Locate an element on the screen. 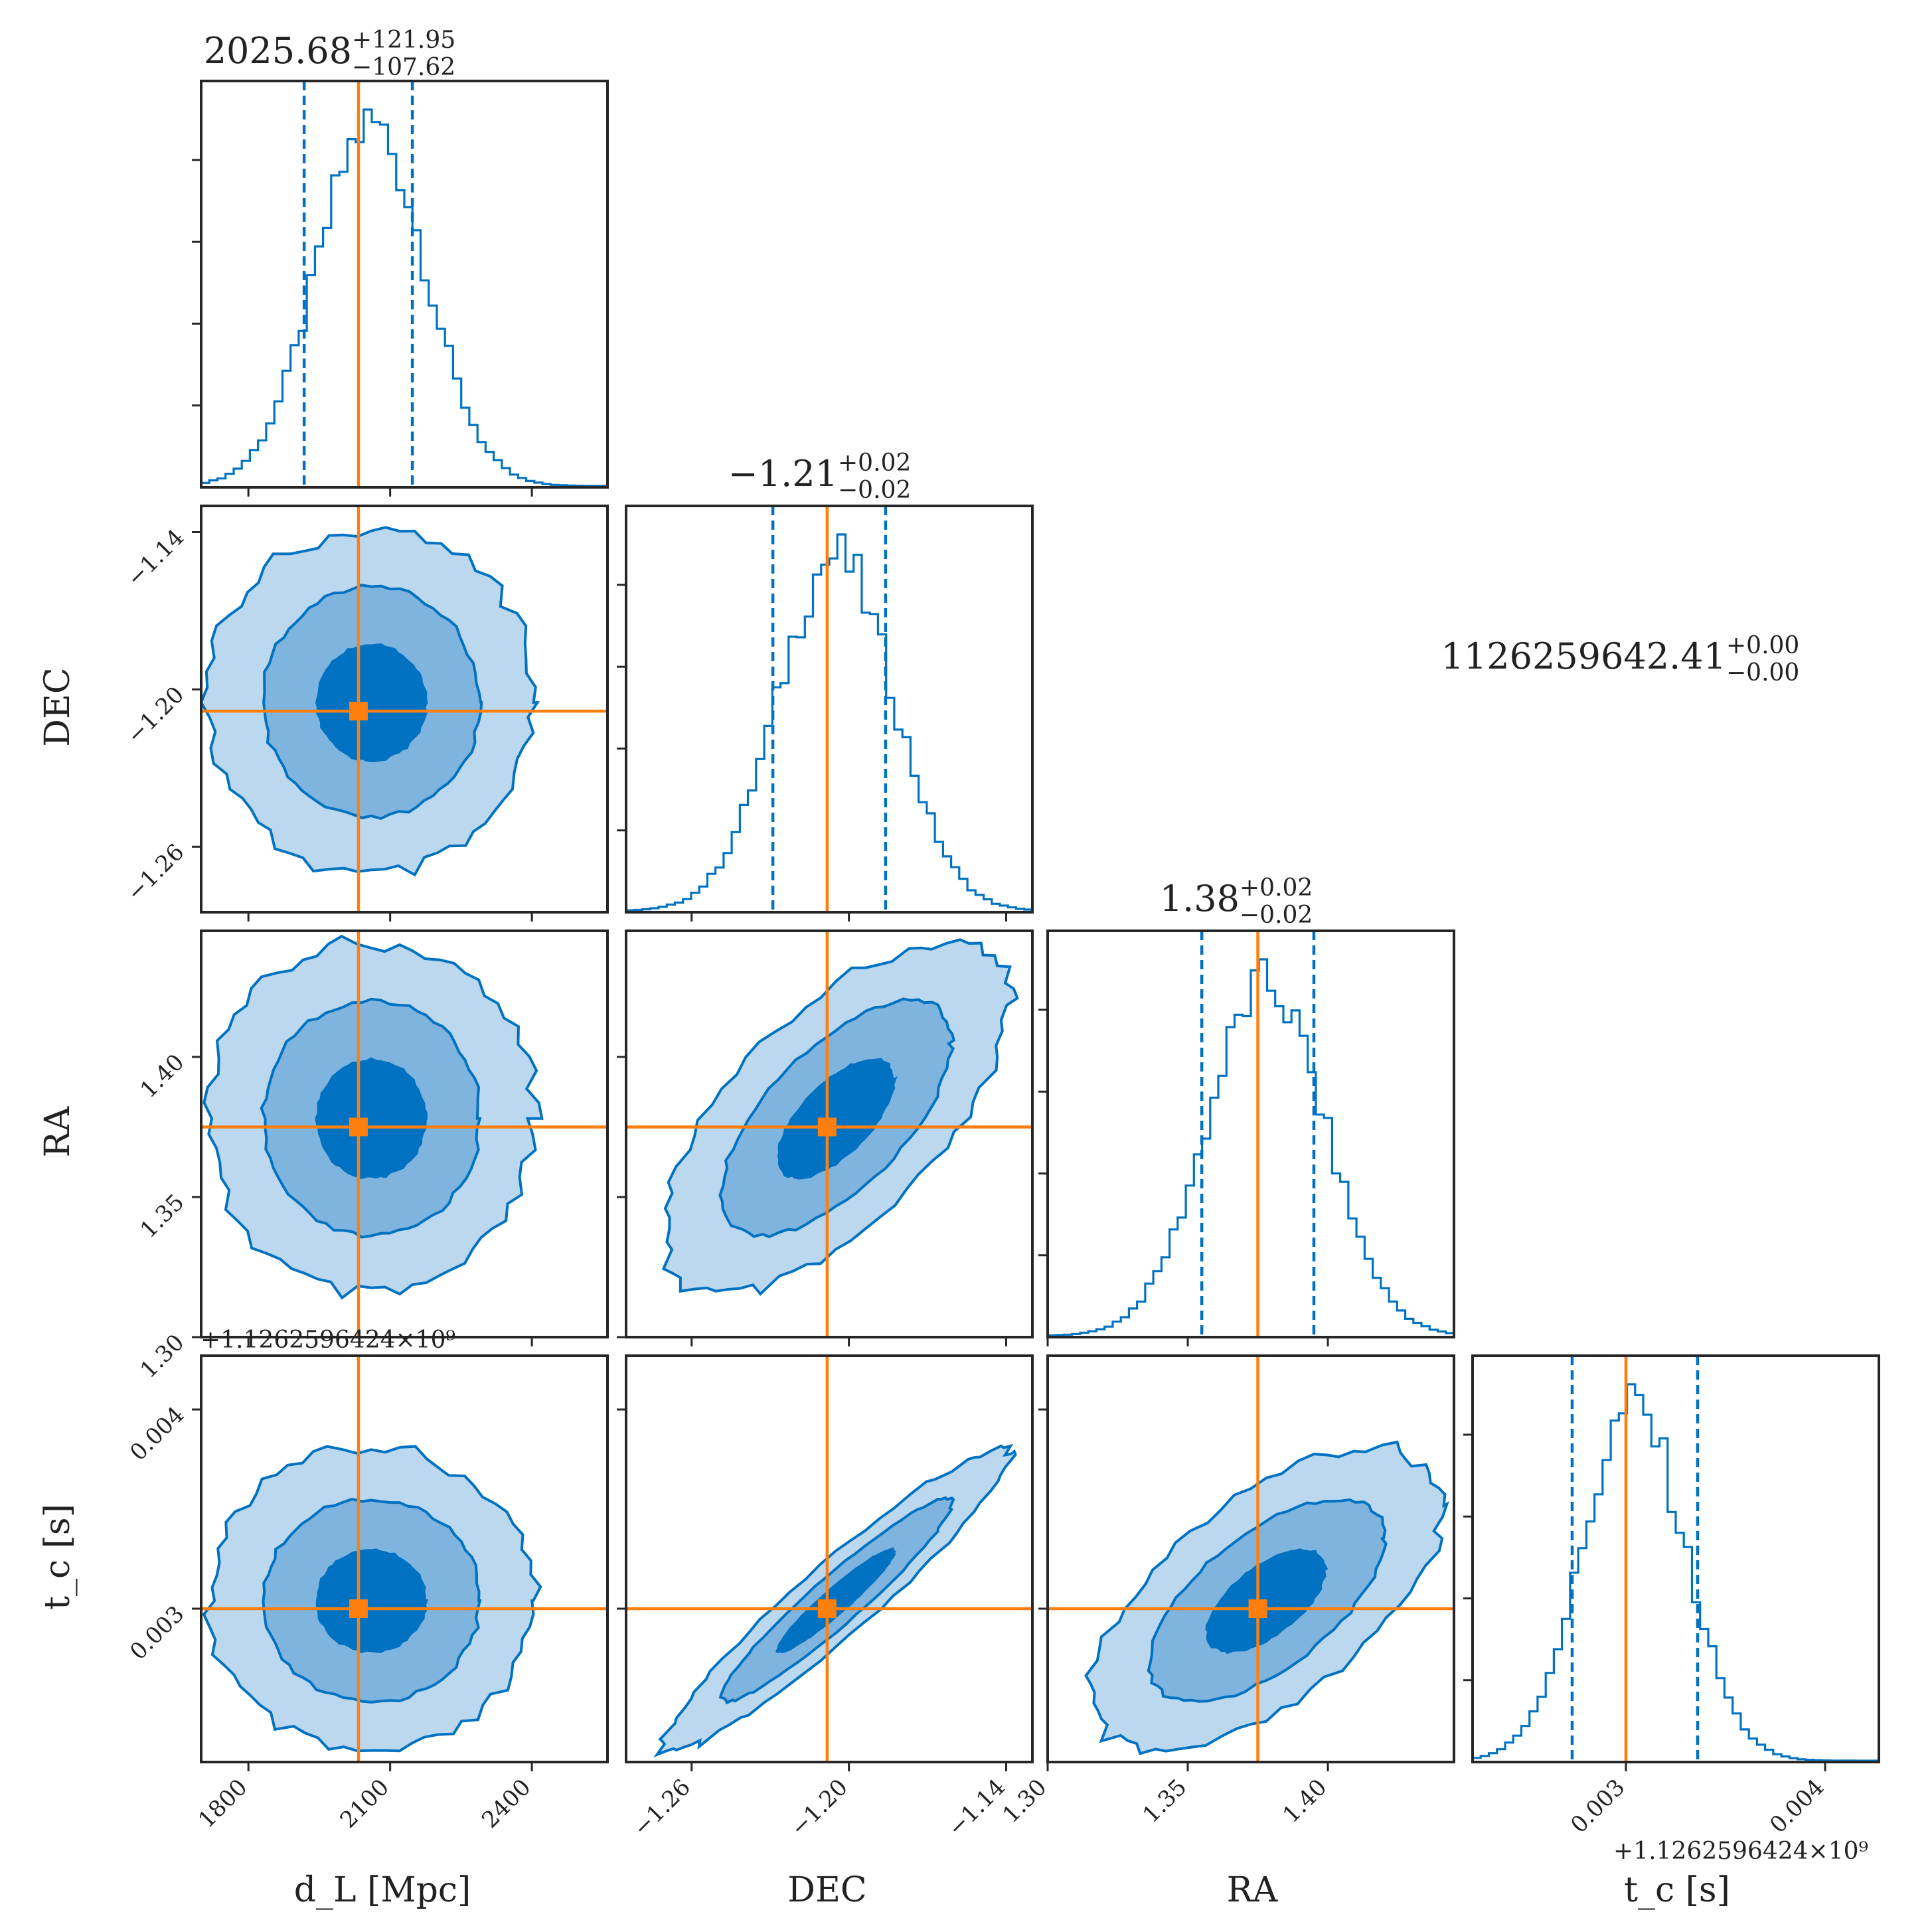 The image size is (1932, 1932). panel-ra-ra is located at coordinates (1246, 1137).